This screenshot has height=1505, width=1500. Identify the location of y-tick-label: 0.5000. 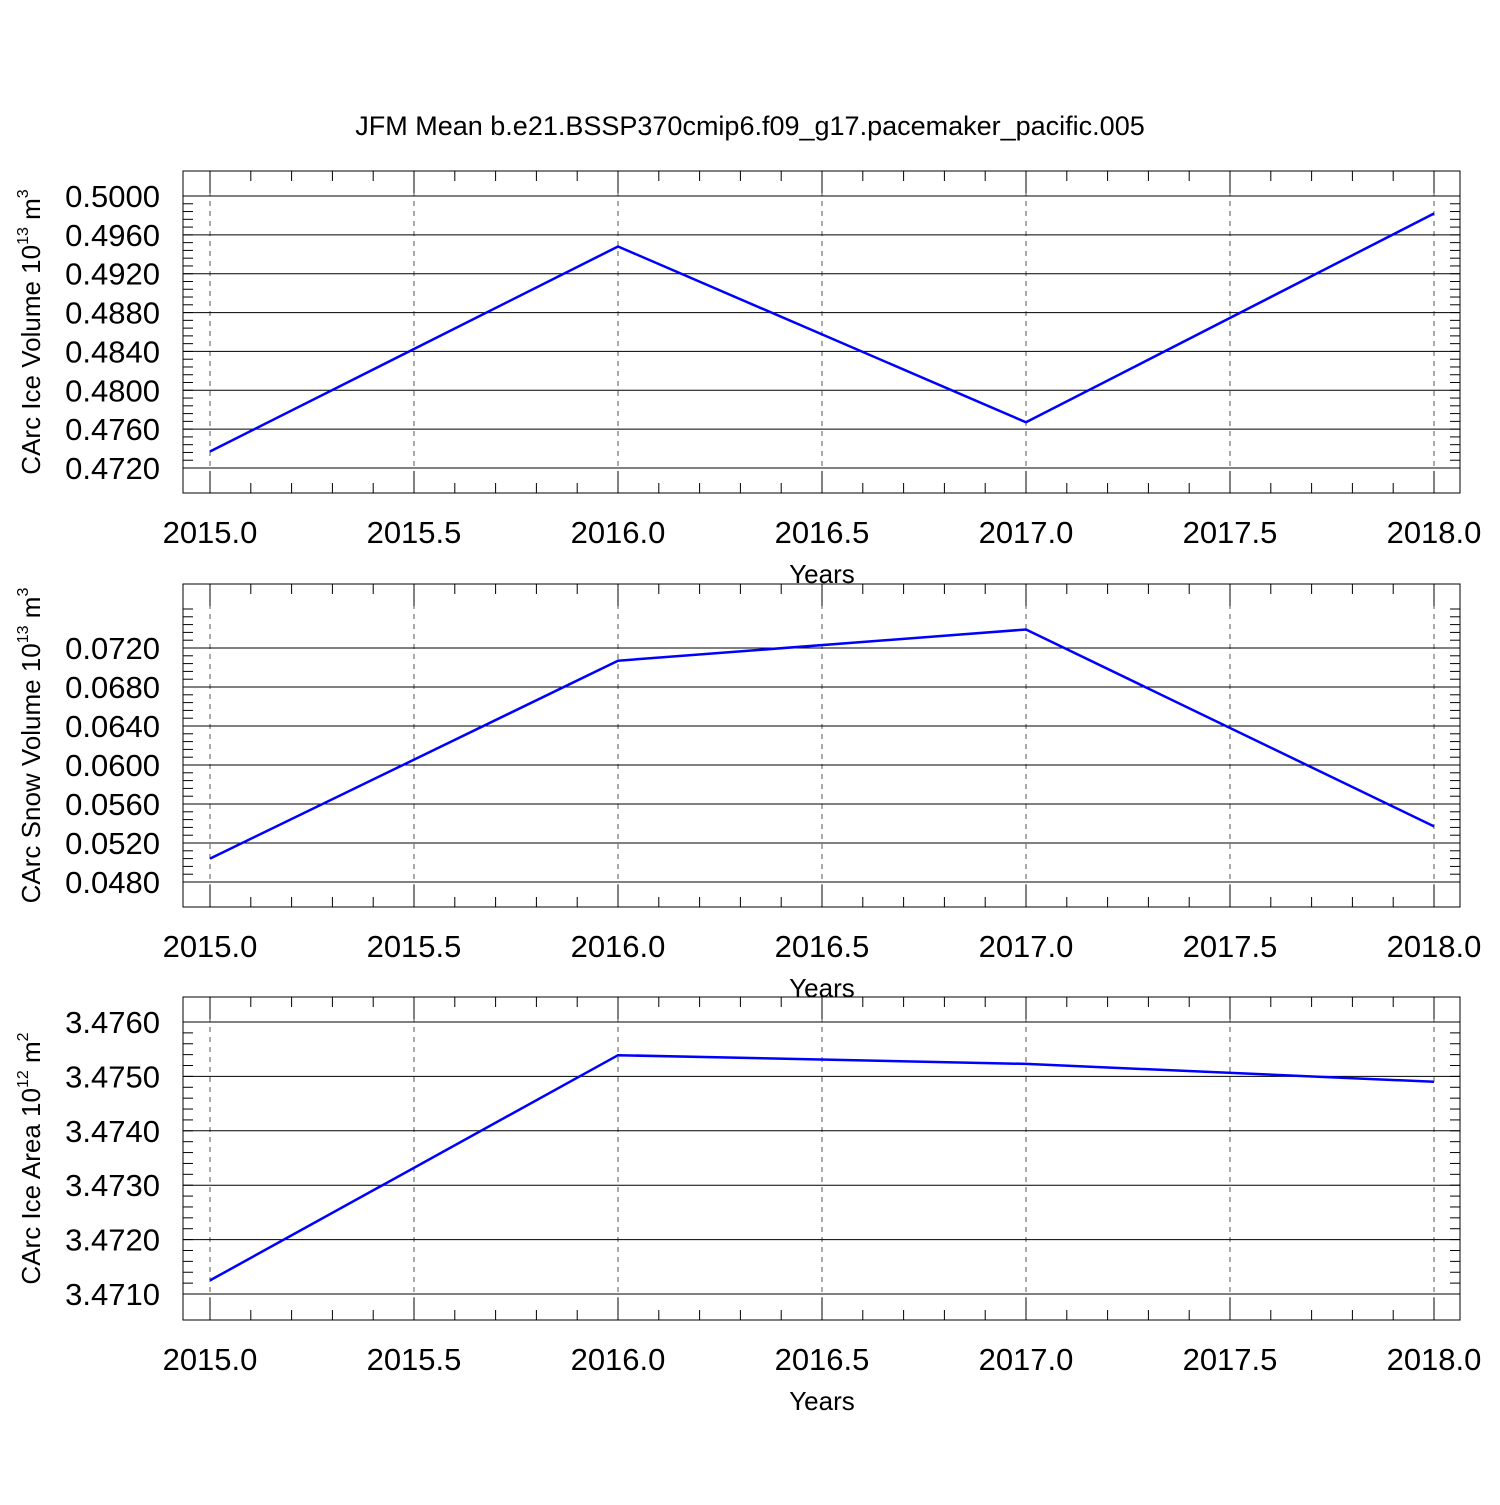
(112, 196).